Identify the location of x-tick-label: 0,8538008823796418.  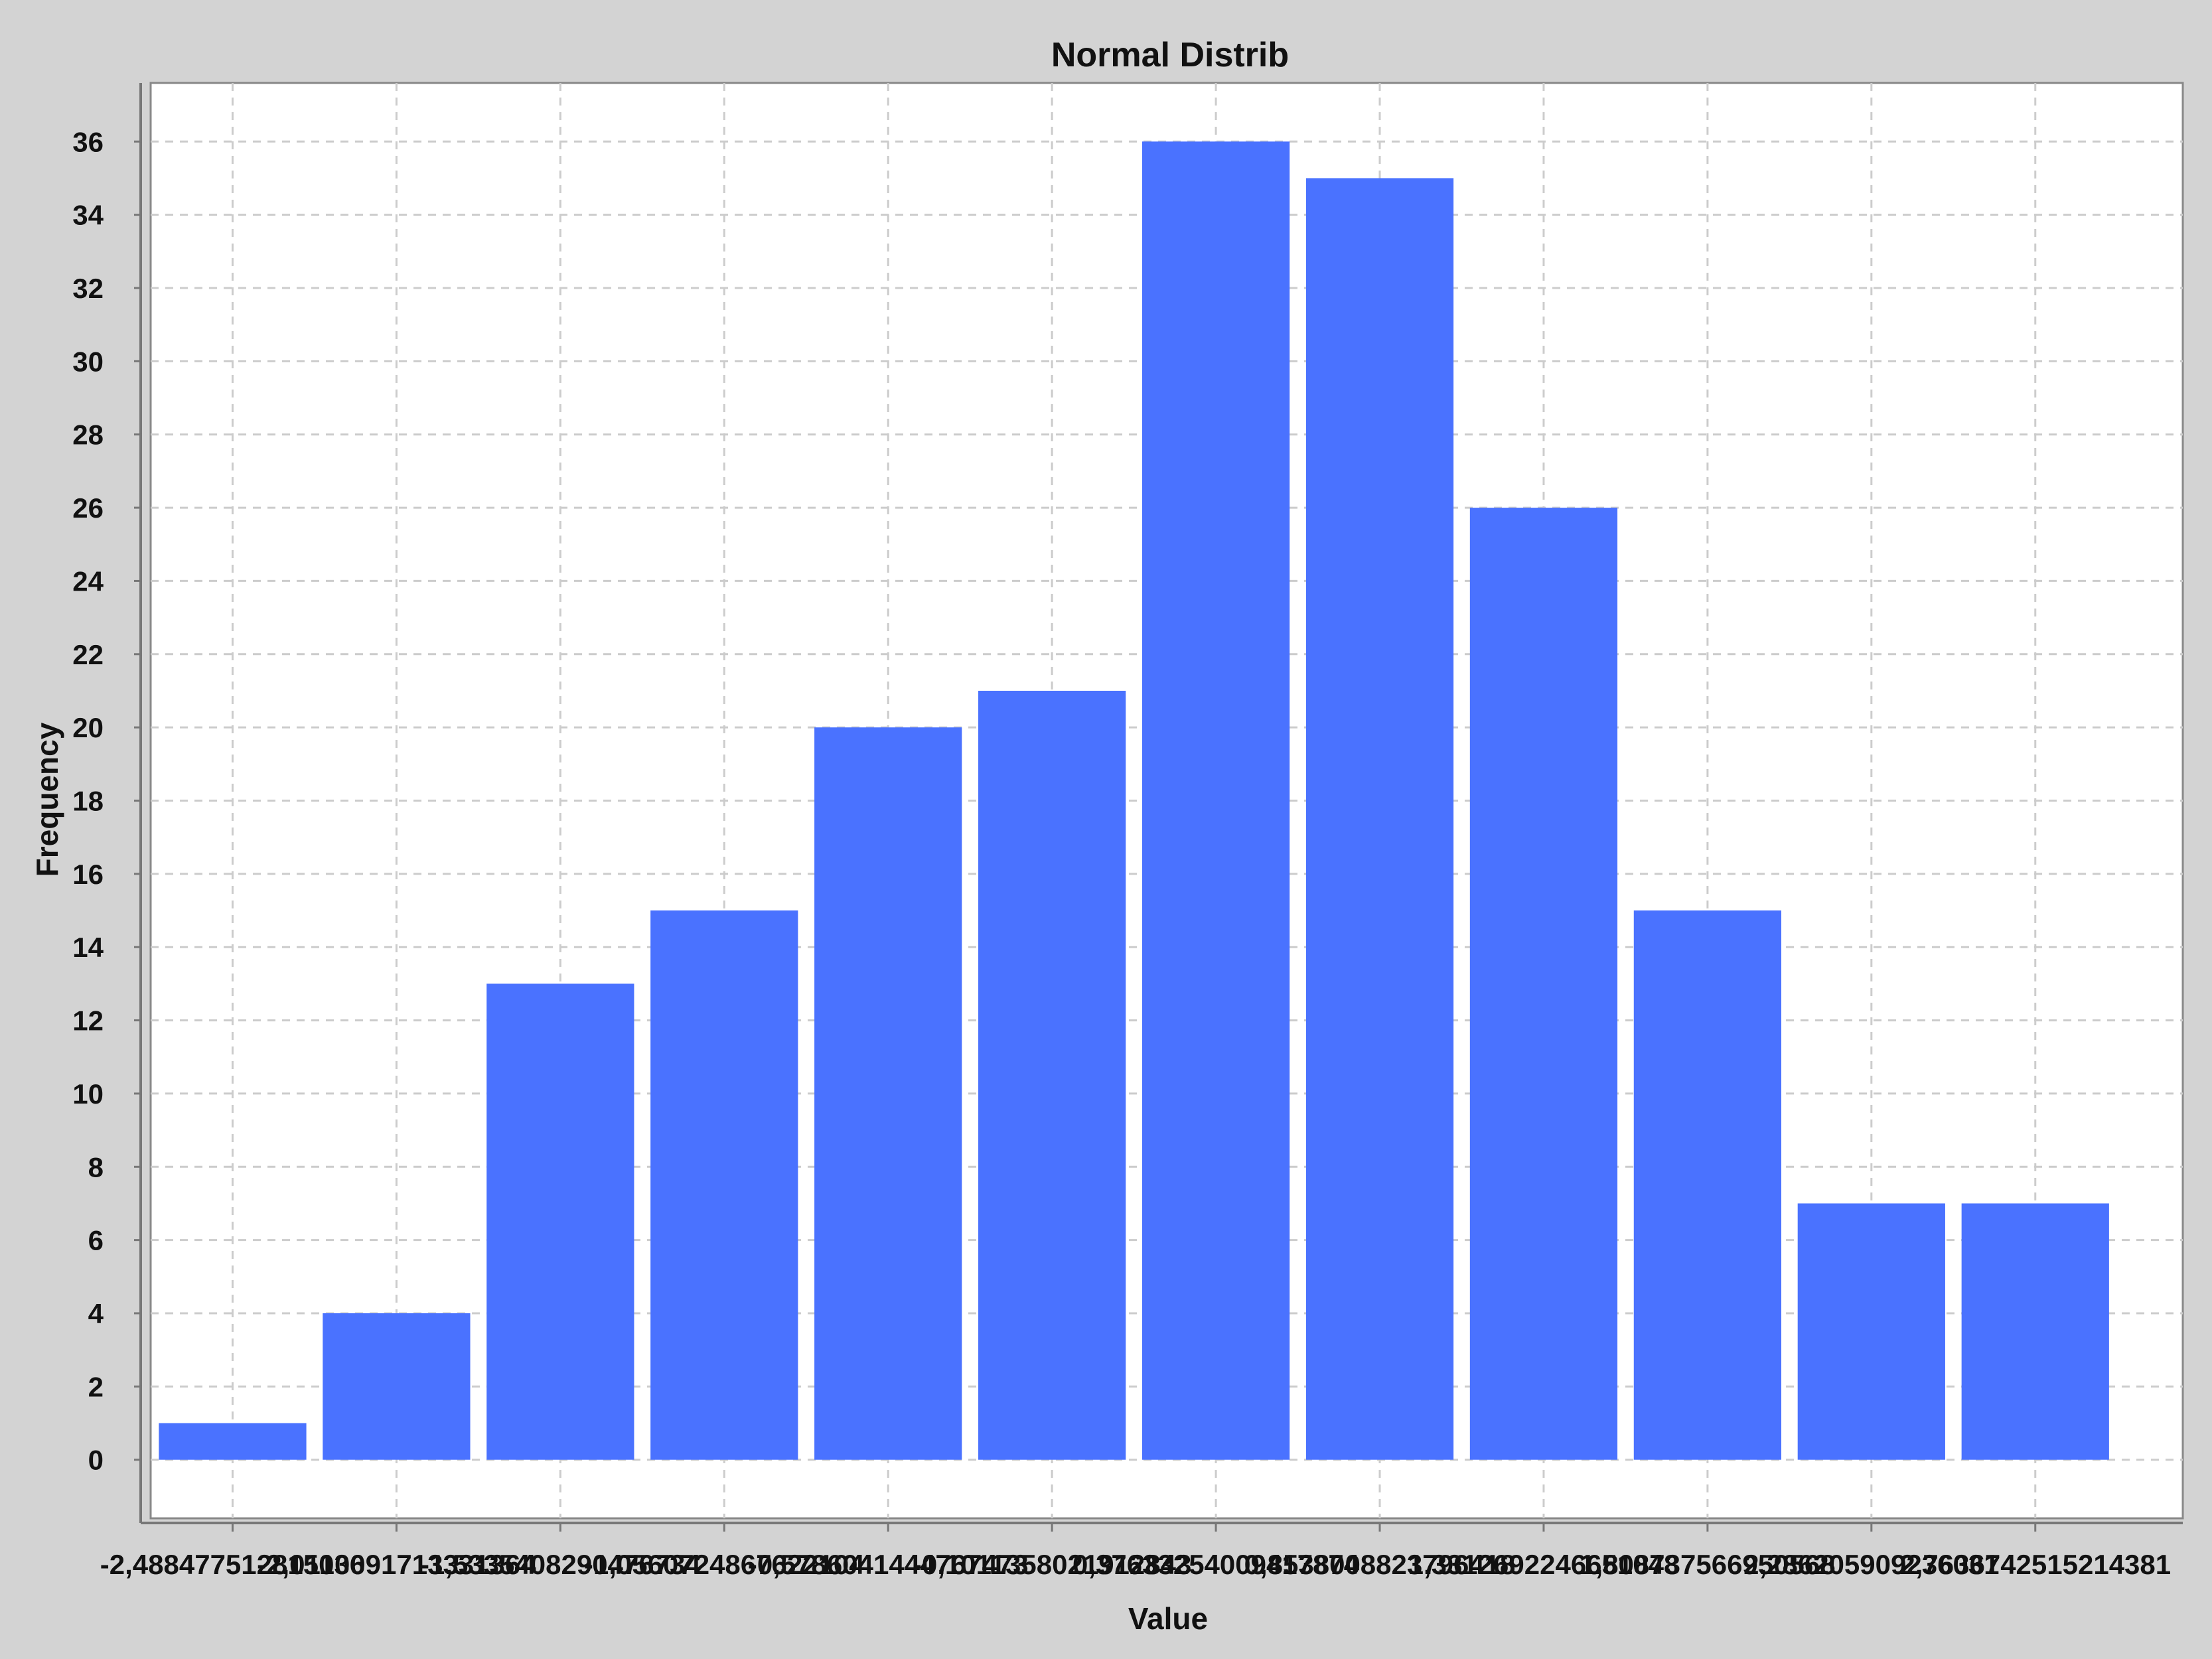
(1380, 1564).